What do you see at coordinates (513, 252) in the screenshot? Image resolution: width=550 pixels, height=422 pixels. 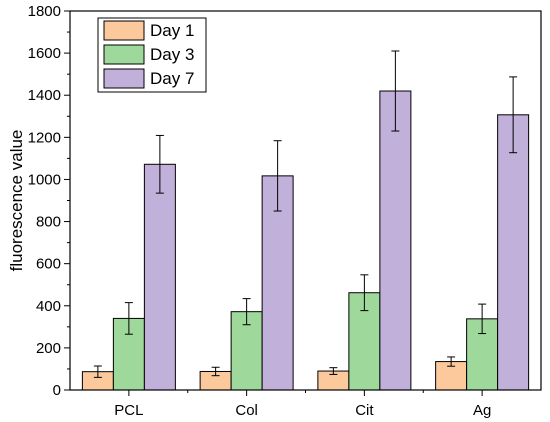 I see `bar-day-7-ag` at bounding box center [513, 252].